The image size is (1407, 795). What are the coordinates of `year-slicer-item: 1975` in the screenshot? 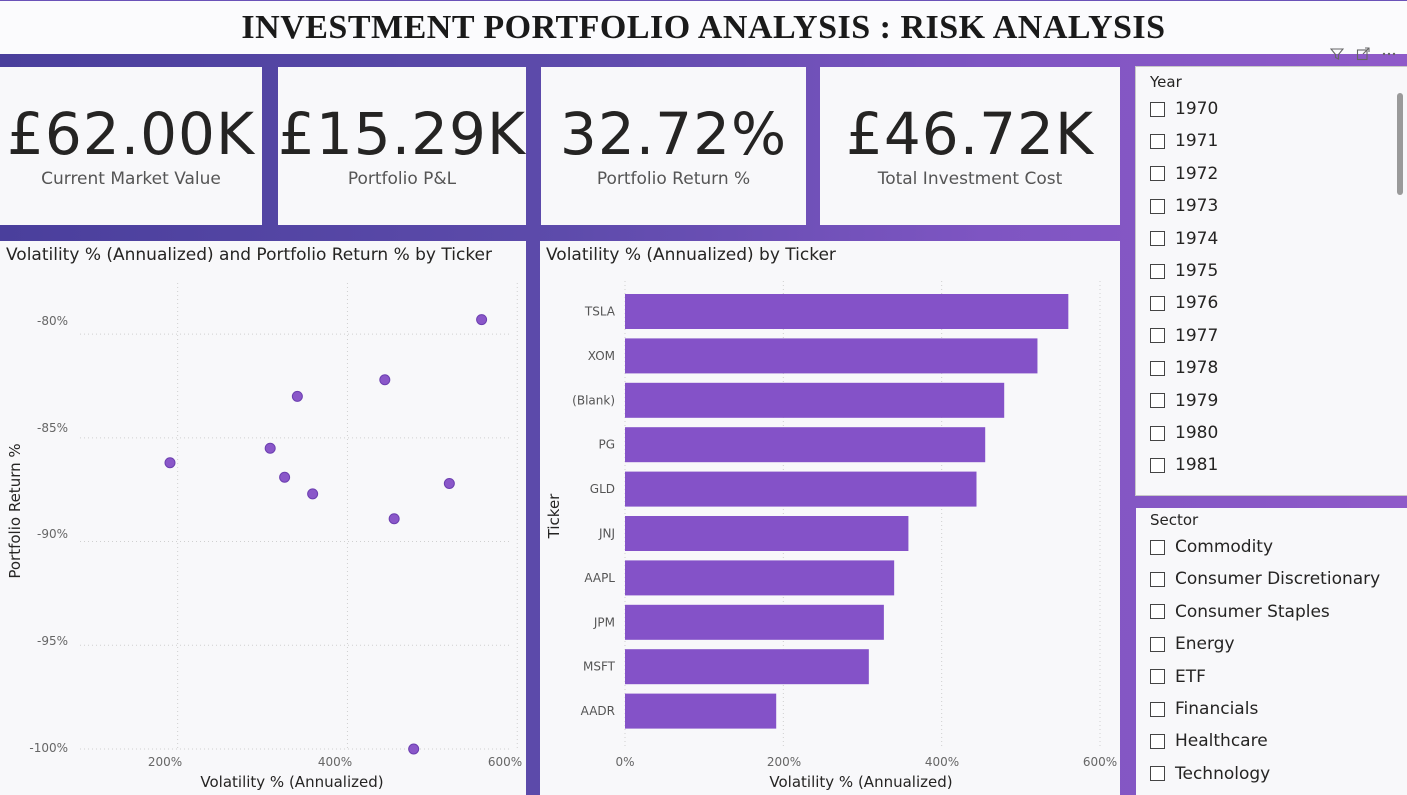 It's located at (1184, 271).